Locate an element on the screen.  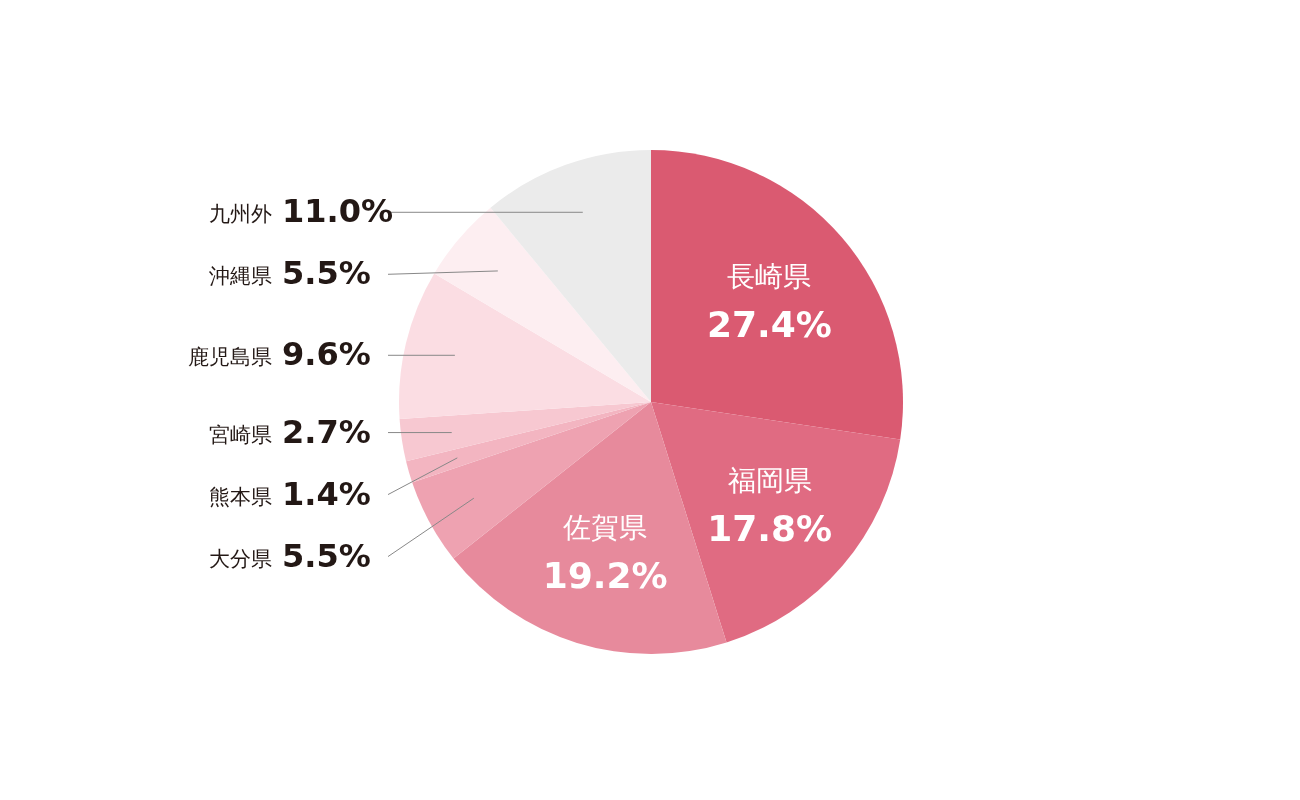
data-label: 1.4% is located at coordinates (326, 493).